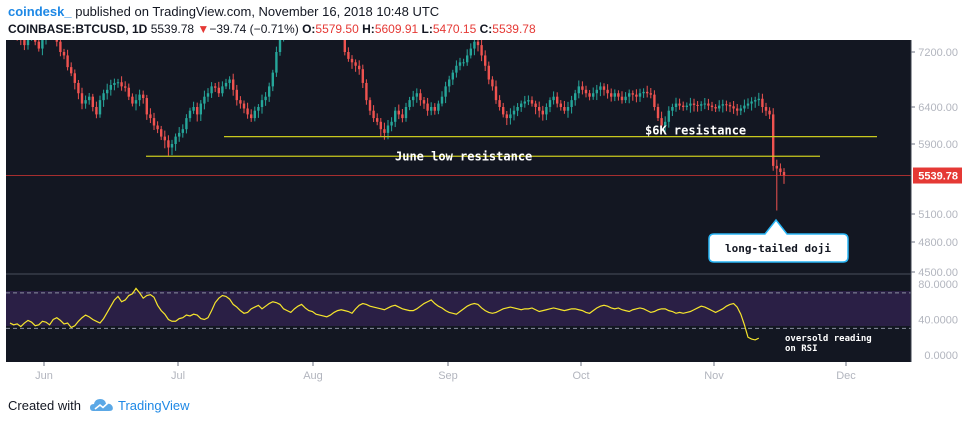  I want to click on doji-callout-box, so click(778, 240).